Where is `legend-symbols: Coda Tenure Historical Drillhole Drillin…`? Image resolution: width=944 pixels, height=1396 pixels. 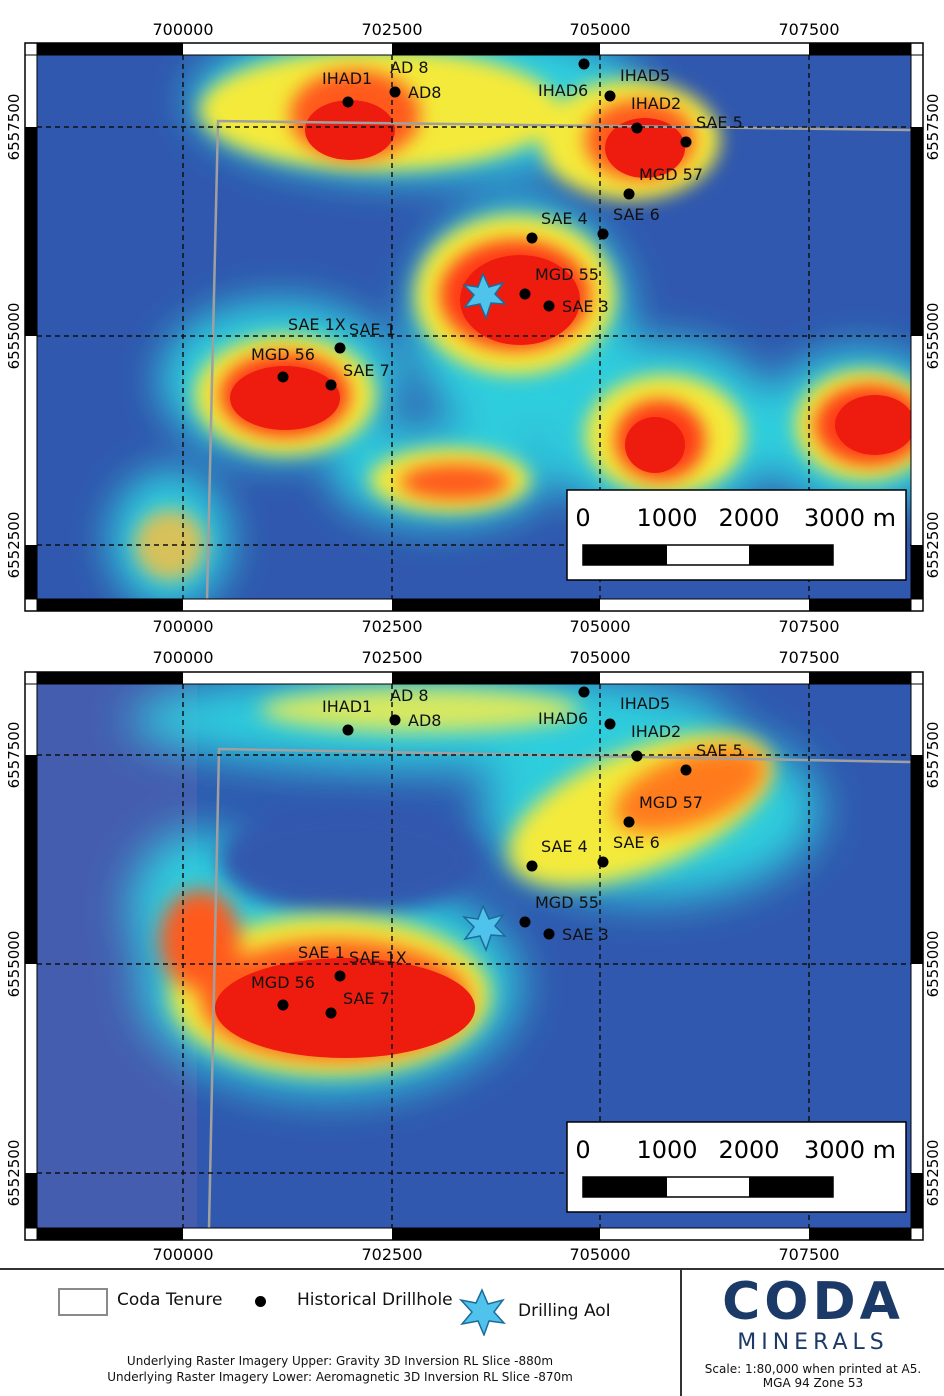
legend-symbols: Coda Tenure Historical Drillhole Drillin… is located at coordinates (341, 1333).